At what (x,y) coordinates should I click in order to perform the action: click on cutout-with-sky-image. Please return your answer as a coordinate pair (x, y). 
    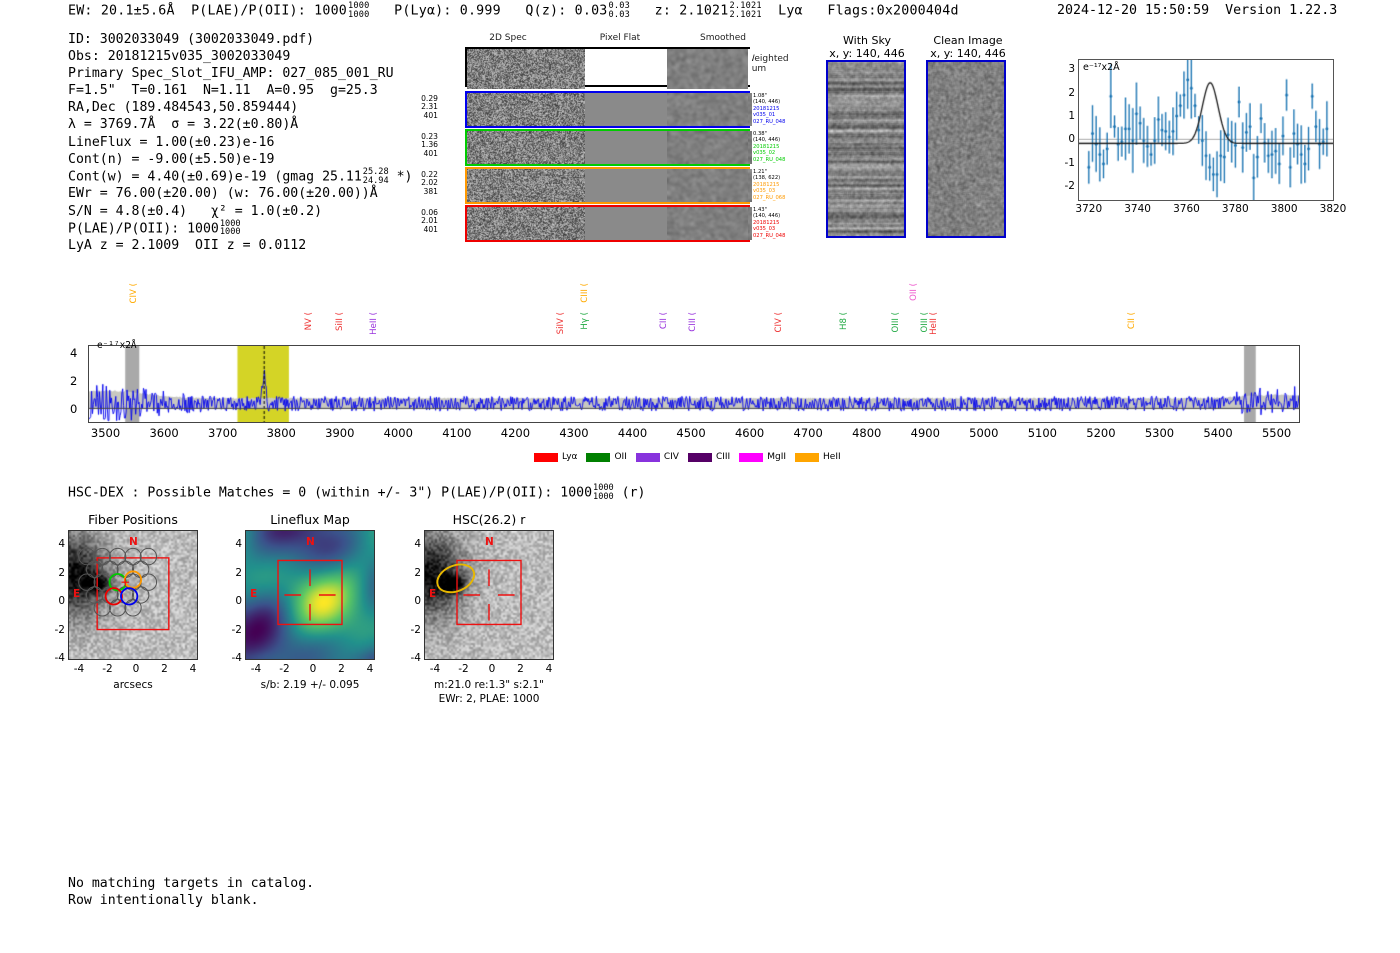
    Looking at the image, I should click on (866, 149).